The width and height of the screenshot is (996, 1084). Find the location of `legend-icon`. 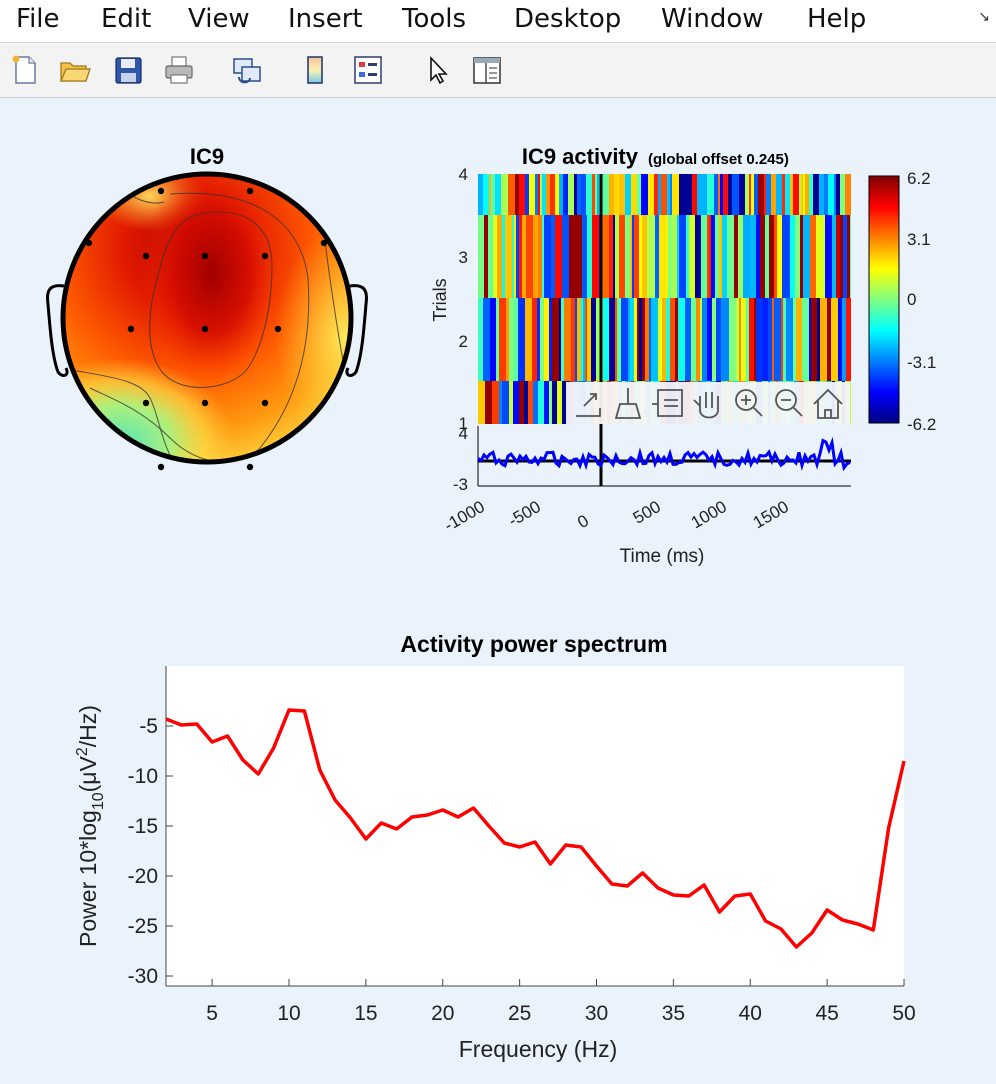

legend-icon is located at coordinates (368, 70).